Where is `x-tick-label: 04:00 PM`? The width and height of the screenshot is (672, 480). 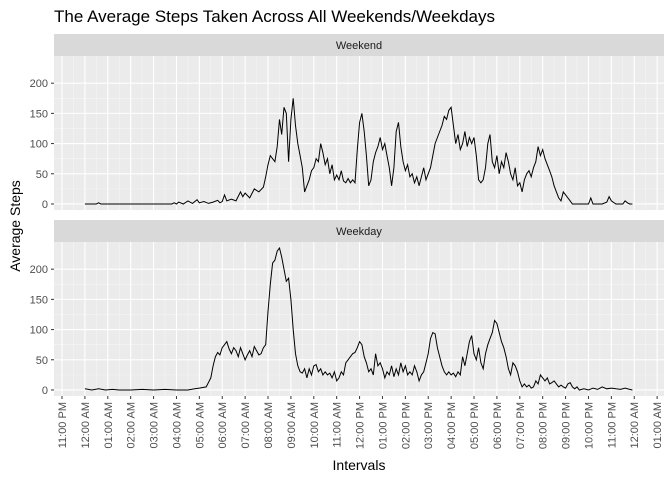 x-tick-label: 04:00 PM is located at coordinates (452, 425).